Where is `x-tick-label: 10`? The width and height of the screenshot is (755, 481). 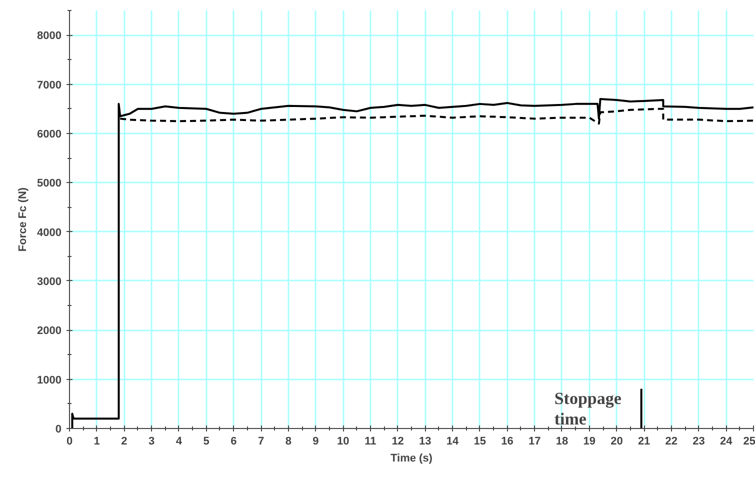
x-tick-label: 10 is located at coordinates (343, 442).